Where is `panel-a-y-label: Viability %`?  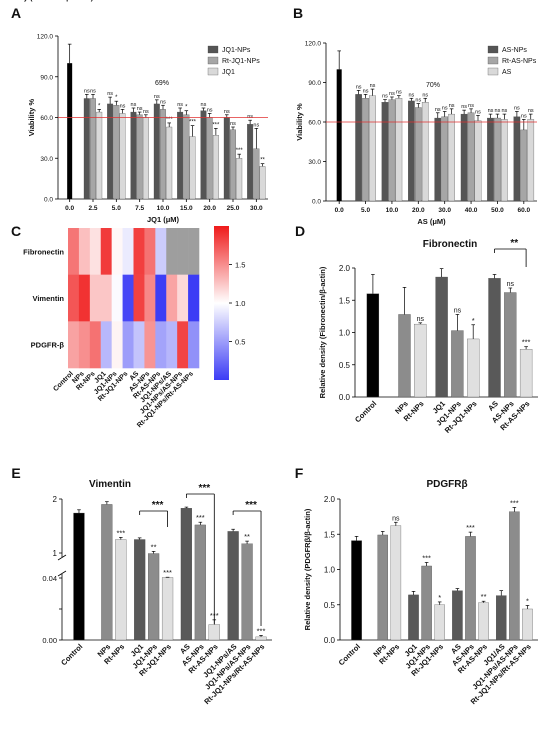 panel-a-y-label: Viability % is located at coordinates (31, 117).